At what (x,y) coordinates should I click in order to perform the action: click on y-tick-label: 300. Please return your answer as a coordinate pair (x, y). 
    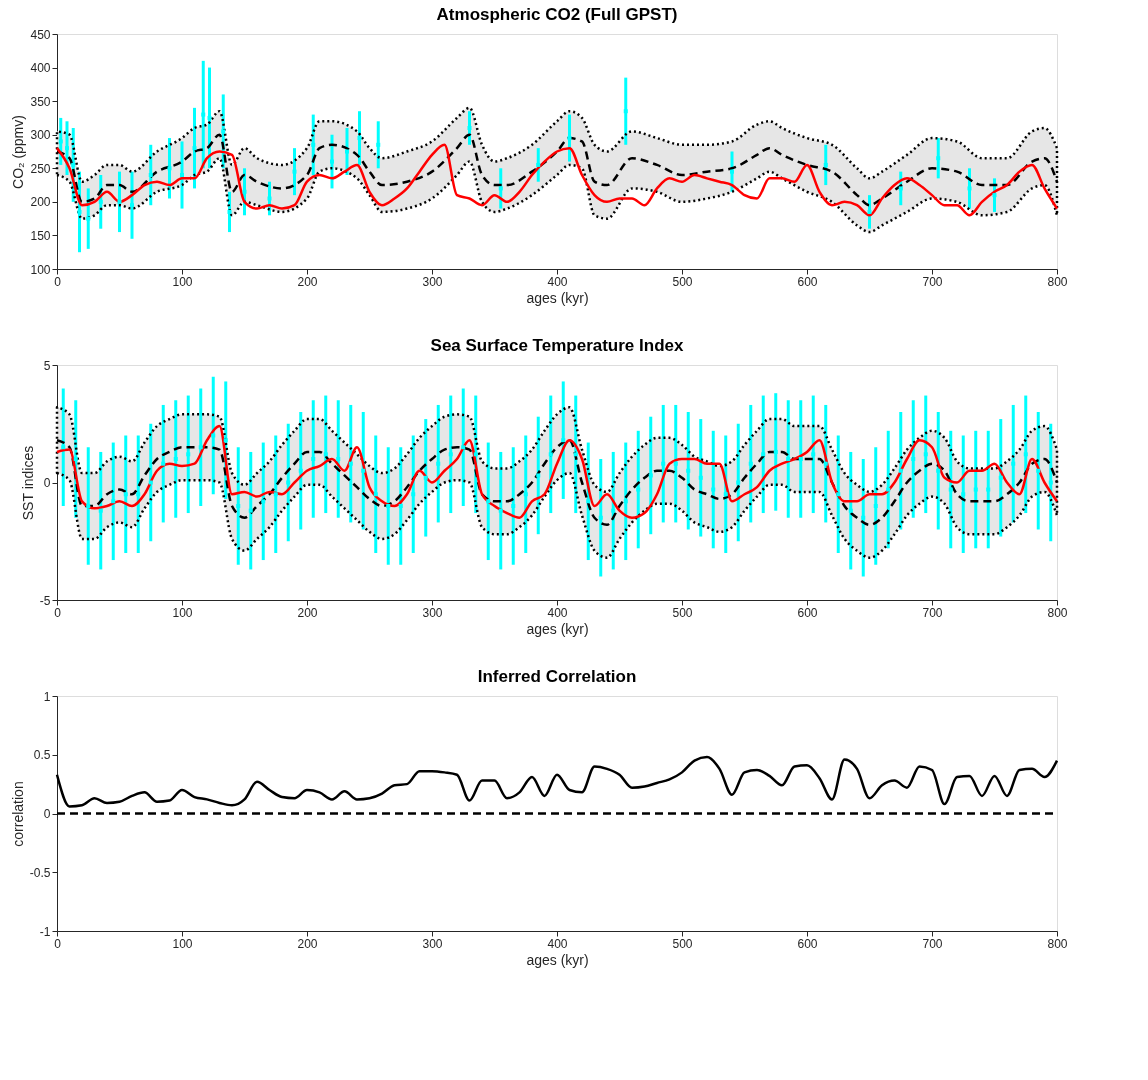
    Looking at the image, I should click on (40, 135).